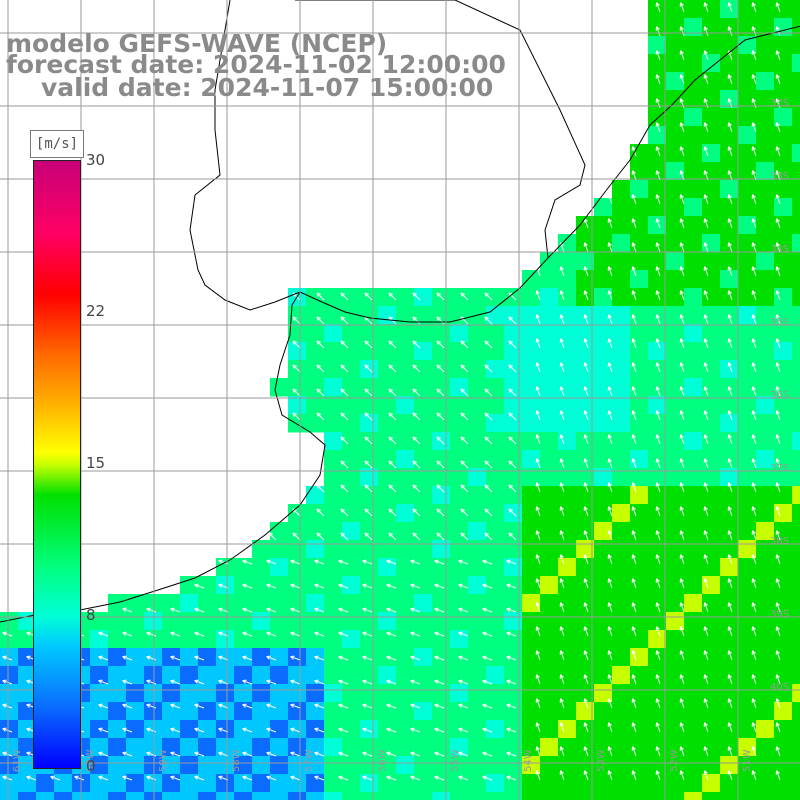 The width and height of the screenshot is (800, 800). What do you see at coordinates (96, 311) in the screenshot?
I see `colorbar-tick-label: 22` at bounding box center [96, 311].